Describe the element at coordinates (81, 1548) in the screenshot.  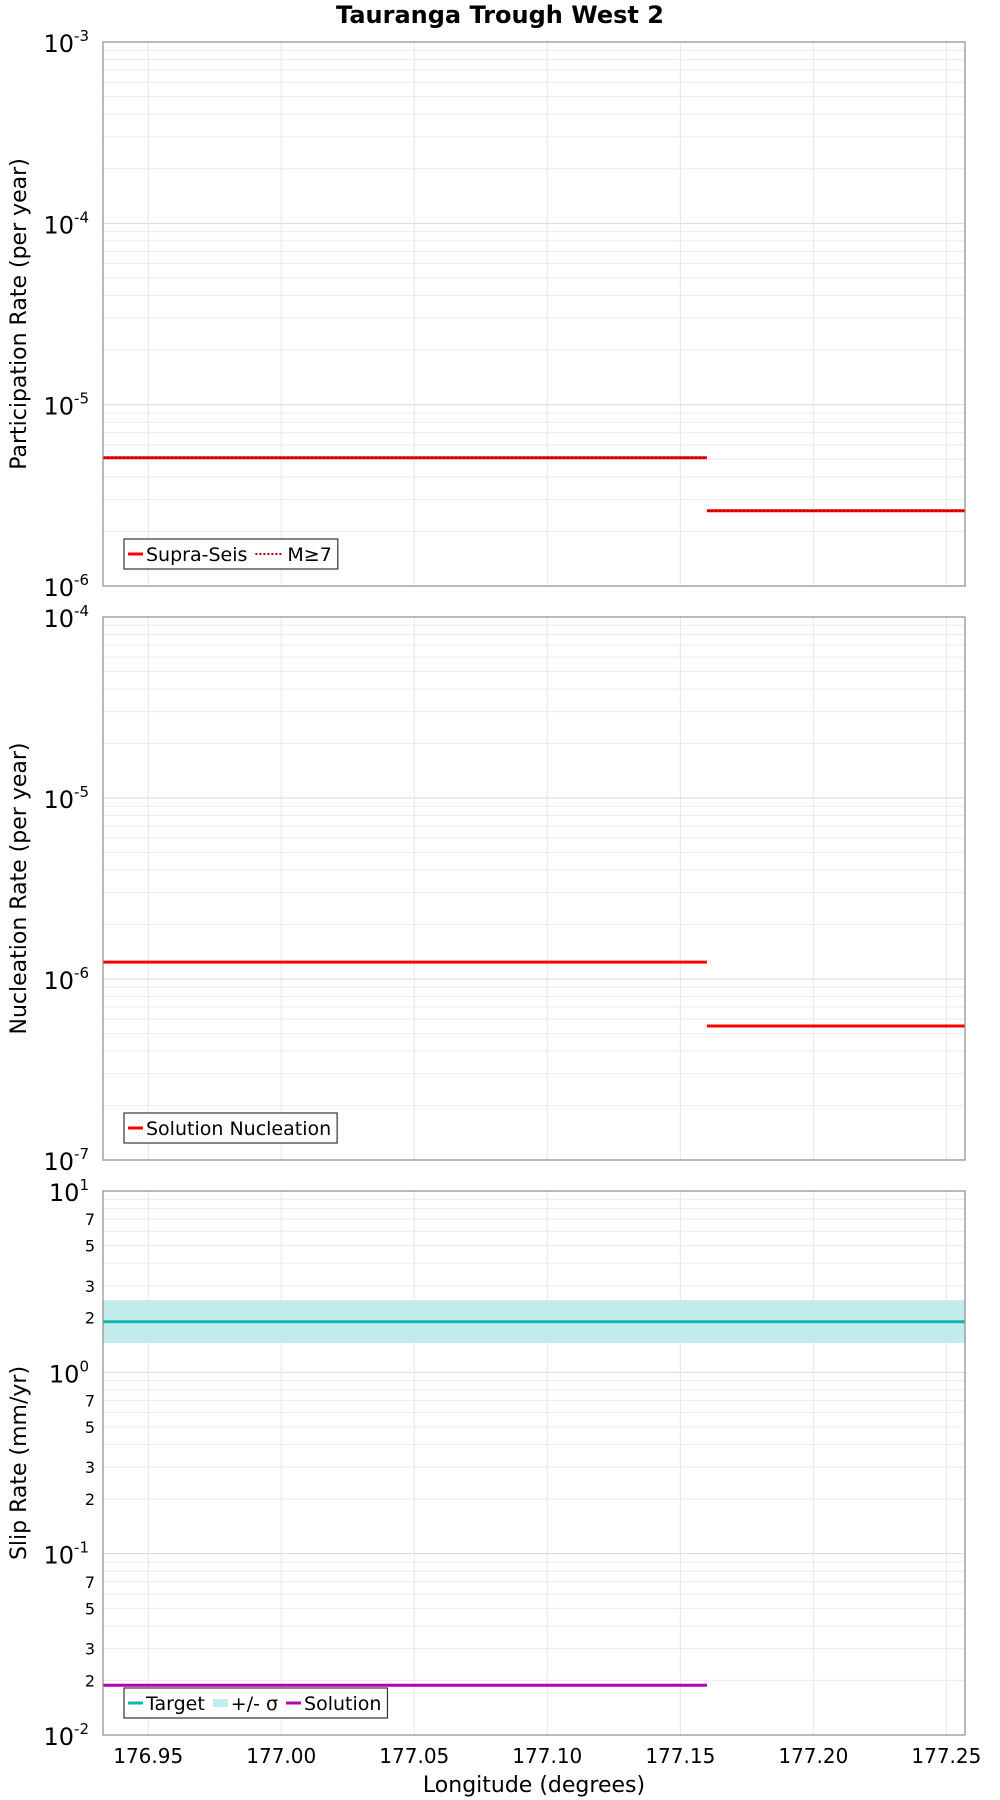
I see `y-tick-exponent: -1` at that location.